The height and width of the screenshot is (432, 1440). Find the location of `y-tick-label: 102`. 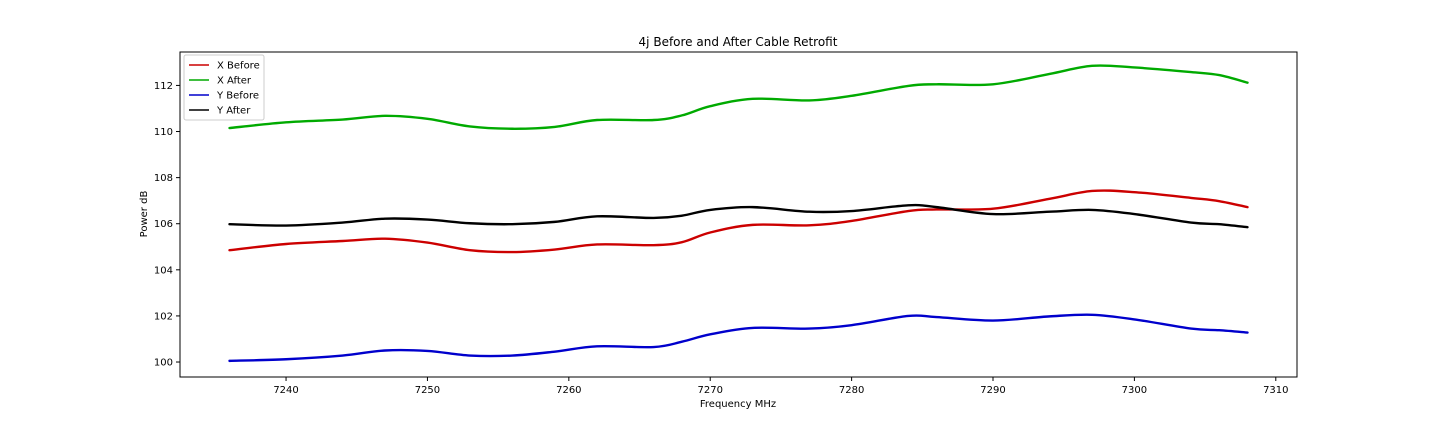

y-tick-label: 102 is located at coordinates (163, 316).